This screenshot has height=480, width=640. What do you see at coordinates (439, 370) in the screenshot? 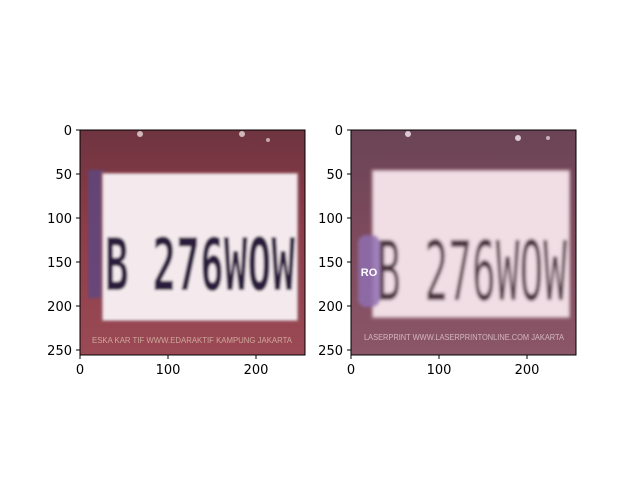
I see `right-x-tick-label: 100` at bounding box center [439, 370].